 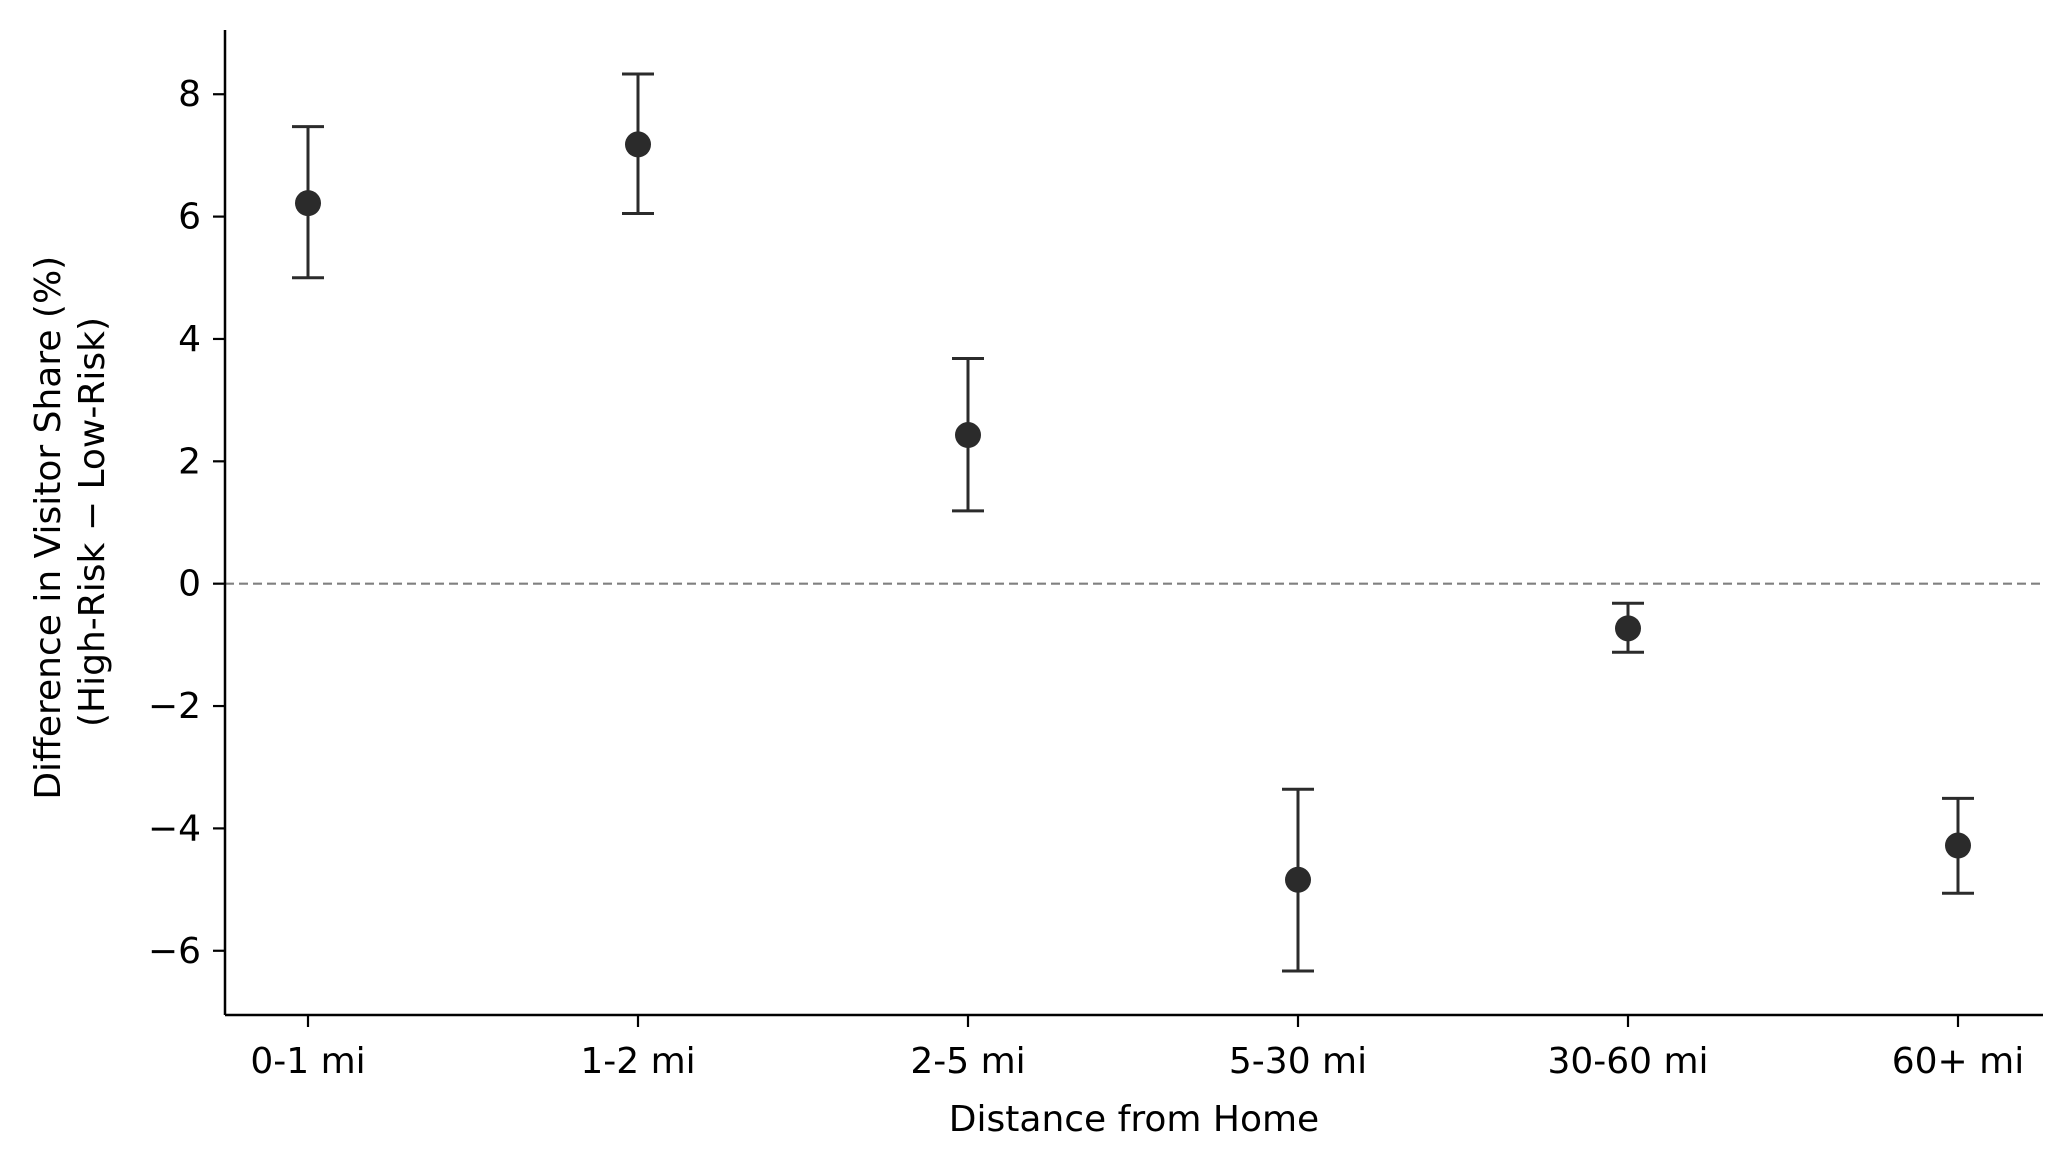 What do you see at coordinates (174, 828) in the screenshot?
I see `y-tick-label: −4` at bounding box center [174, 828].